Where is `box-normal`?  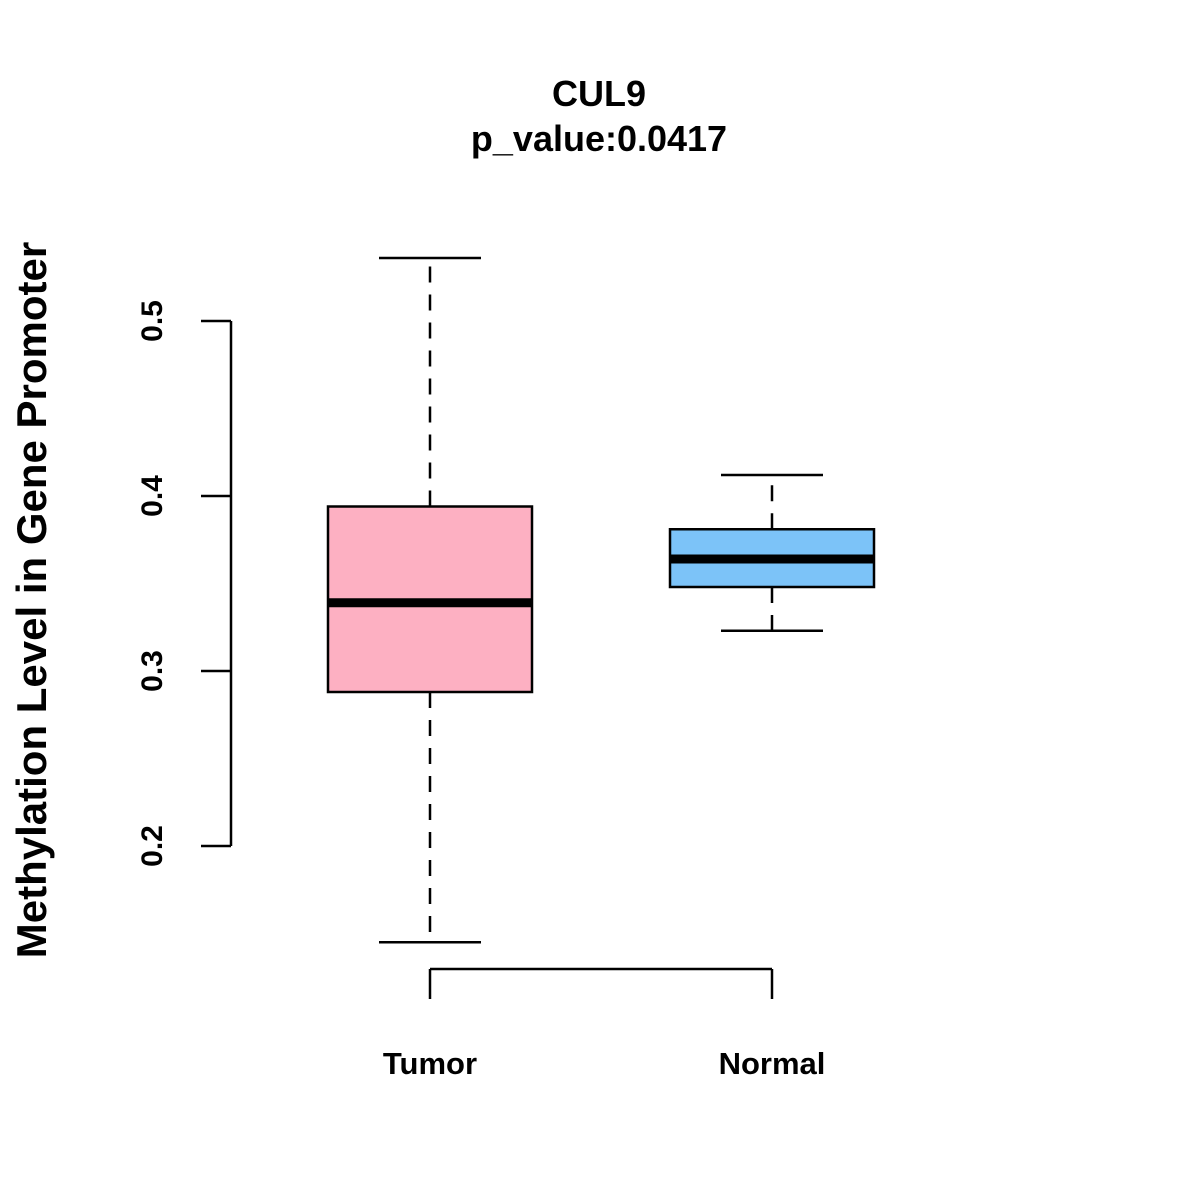 box-normal is located at coordinates (772, 552).